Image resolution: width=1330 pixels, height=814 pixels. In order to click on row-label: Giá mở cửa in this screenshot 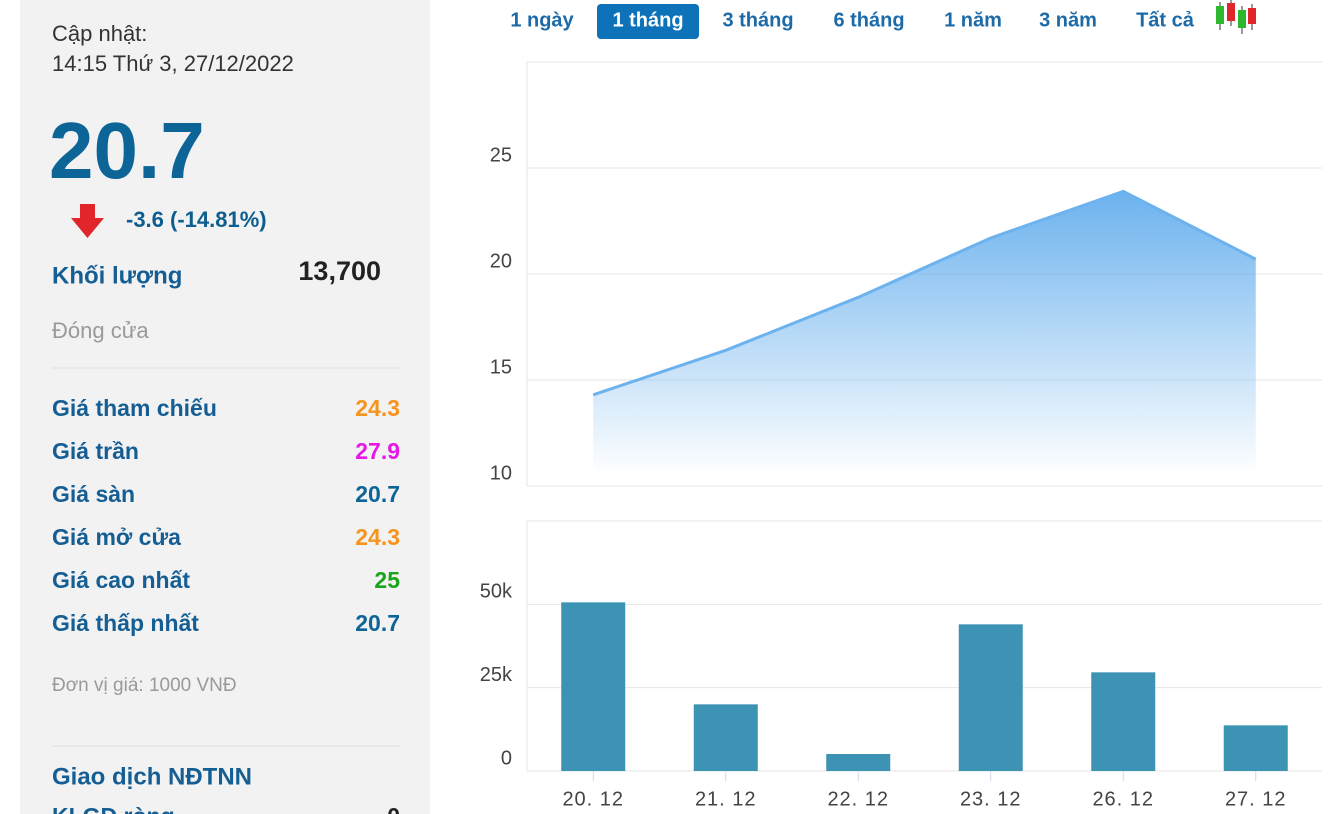, I will do `click(116, 537)`.